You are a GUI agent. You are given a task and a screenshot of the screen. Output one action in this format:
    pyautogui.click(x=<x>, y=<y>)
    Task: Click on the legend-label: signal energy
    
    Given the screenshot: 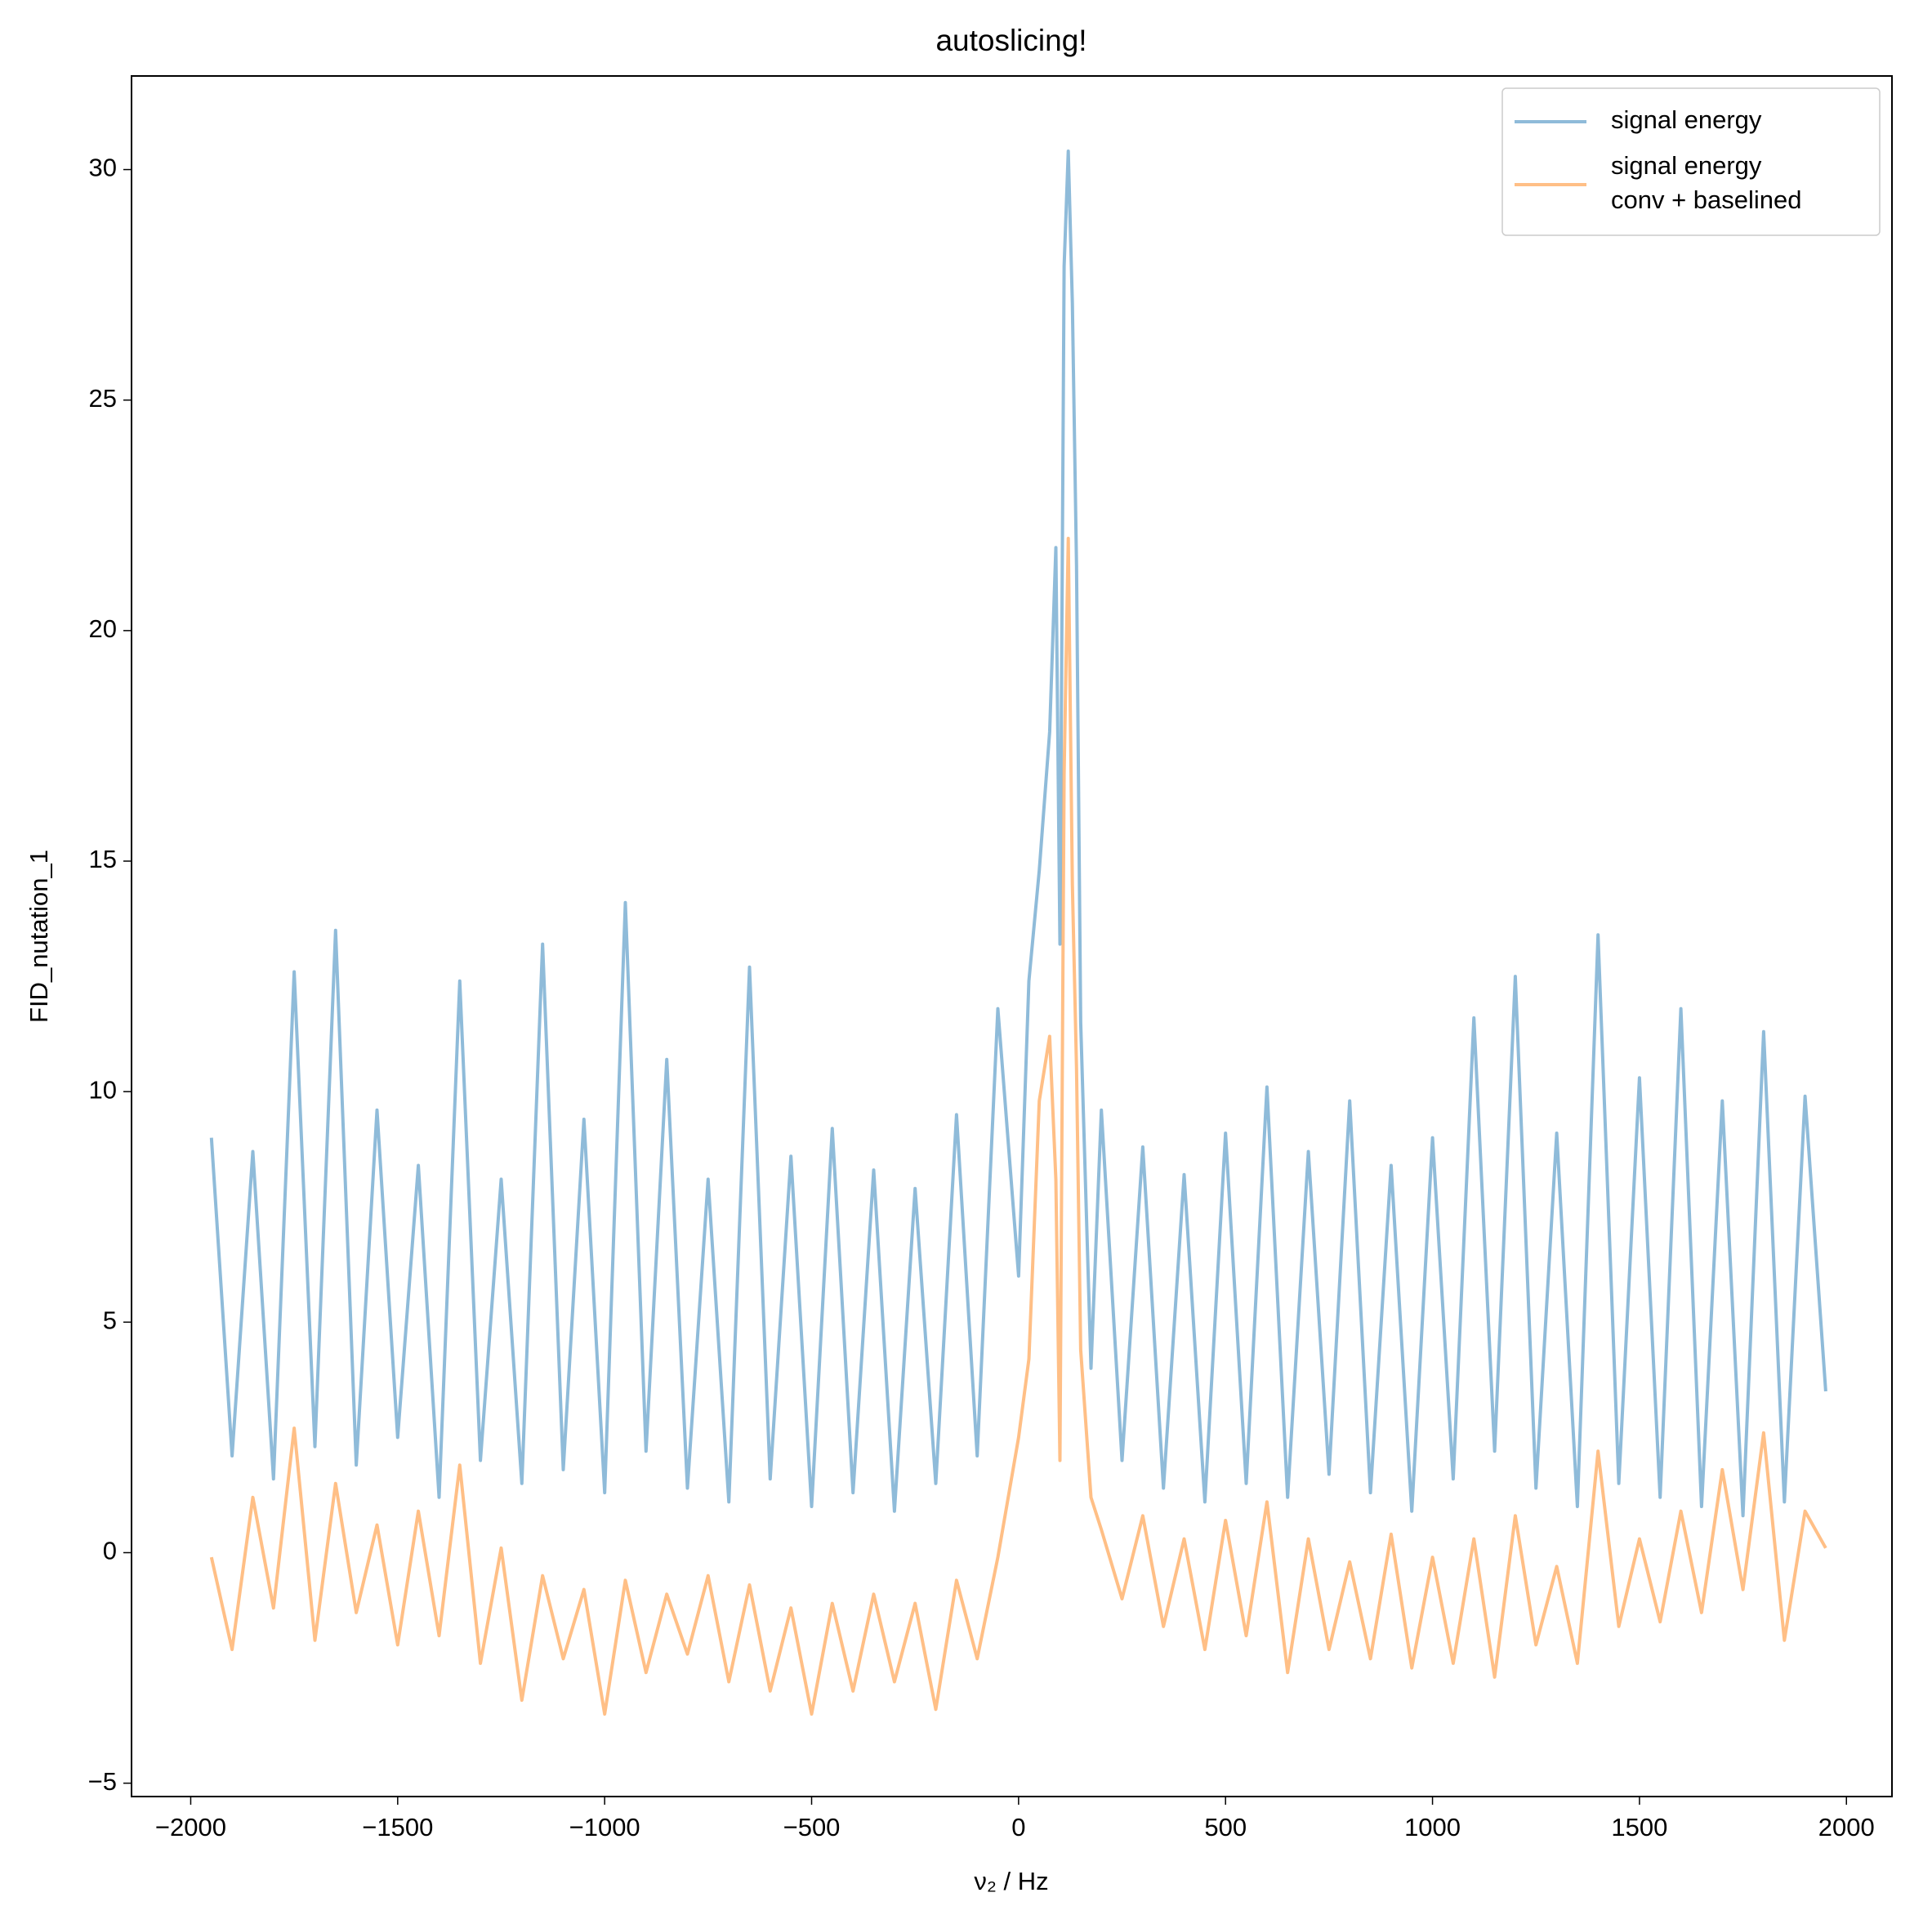 What is the action you would take?
    pyautogui.click(x=1686, y=119)
    